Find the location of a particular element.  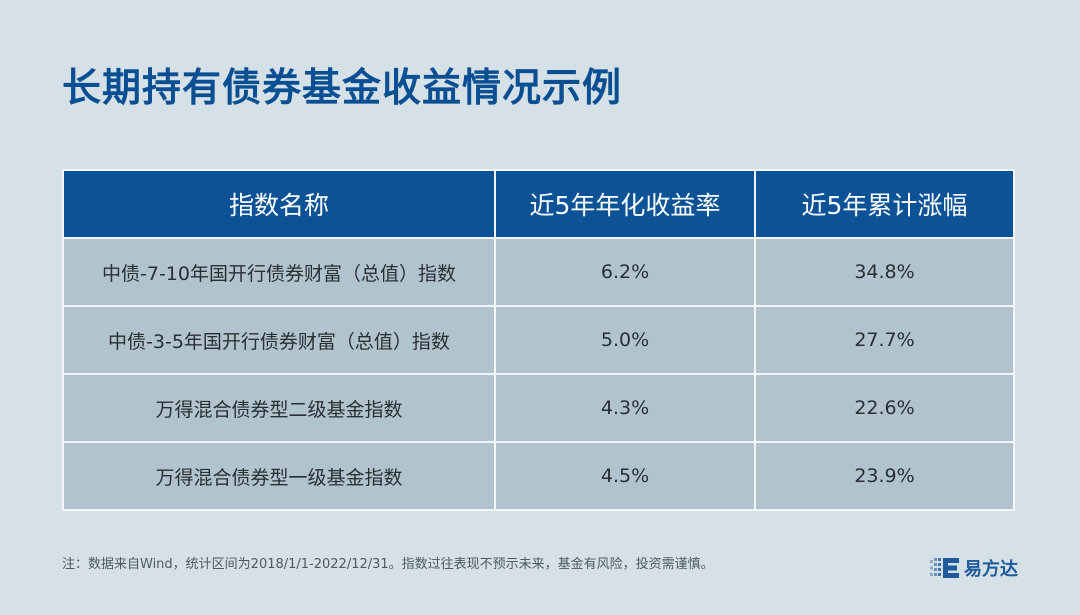

table-row: 万得混合债券型一级基金指数 4.5% 23.9% is located at coordinates (538, 476).